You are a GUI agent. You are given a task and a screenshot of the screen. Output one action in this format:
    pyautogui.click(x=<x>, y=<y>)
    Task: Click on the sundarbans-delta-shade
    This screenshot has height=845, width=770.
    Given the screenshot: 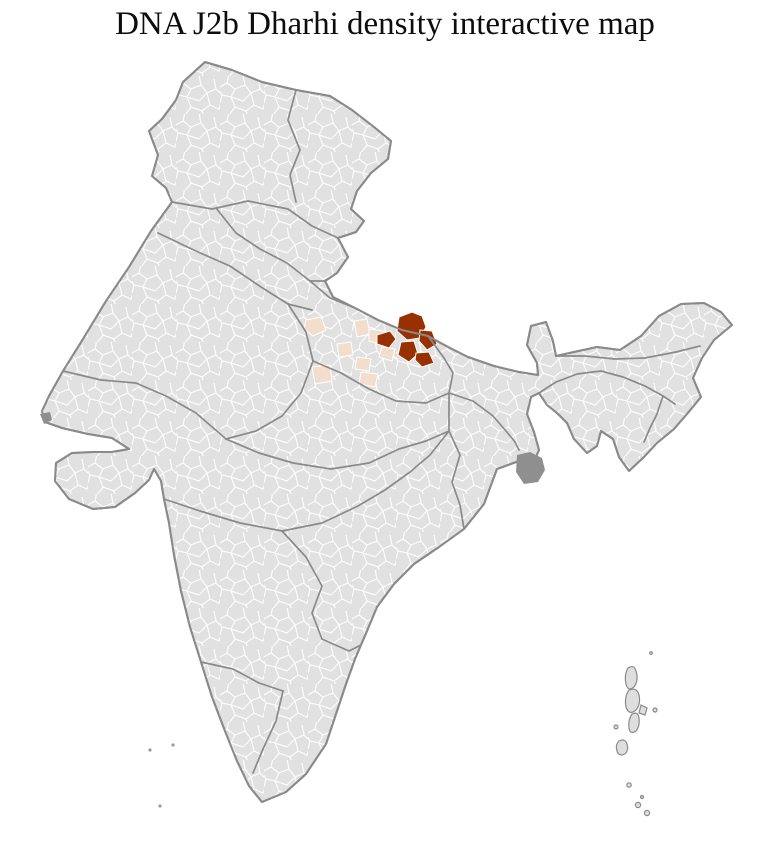 What is the action you would take?
    pyautogui.click(x=530, y=468)
    